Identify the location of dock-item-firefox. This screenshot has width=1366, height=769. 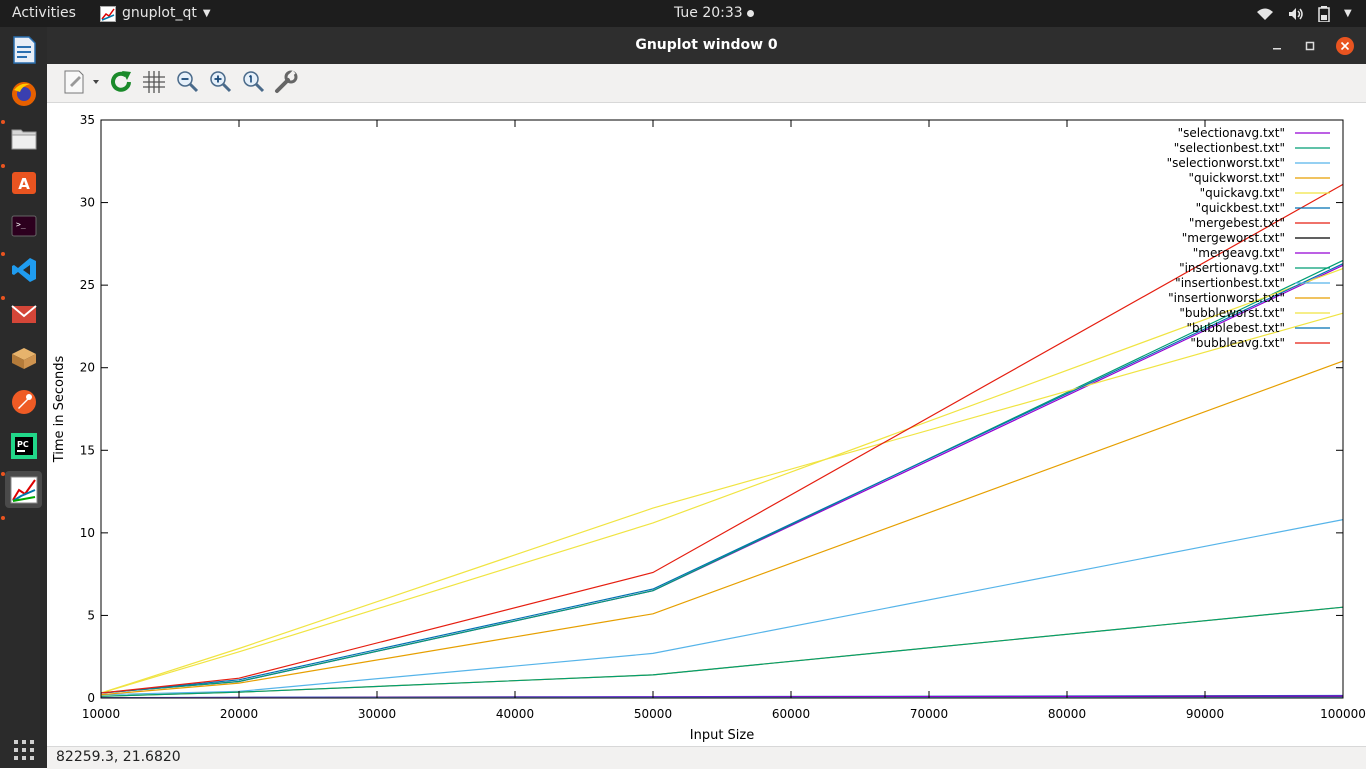
(23, 93).